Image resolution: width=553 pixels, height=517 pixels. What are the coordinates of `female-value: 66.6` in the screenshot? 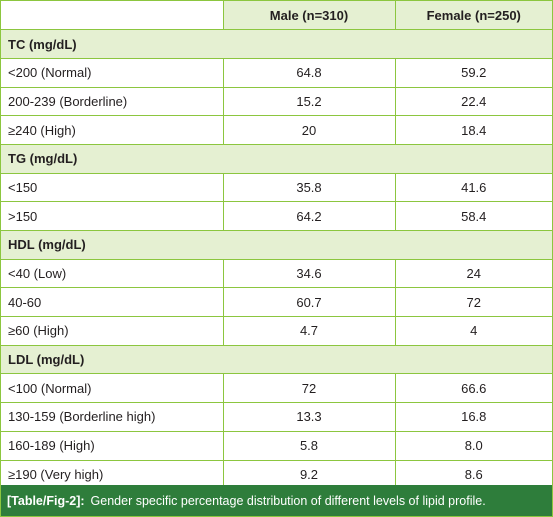 It's located at (473, 388).